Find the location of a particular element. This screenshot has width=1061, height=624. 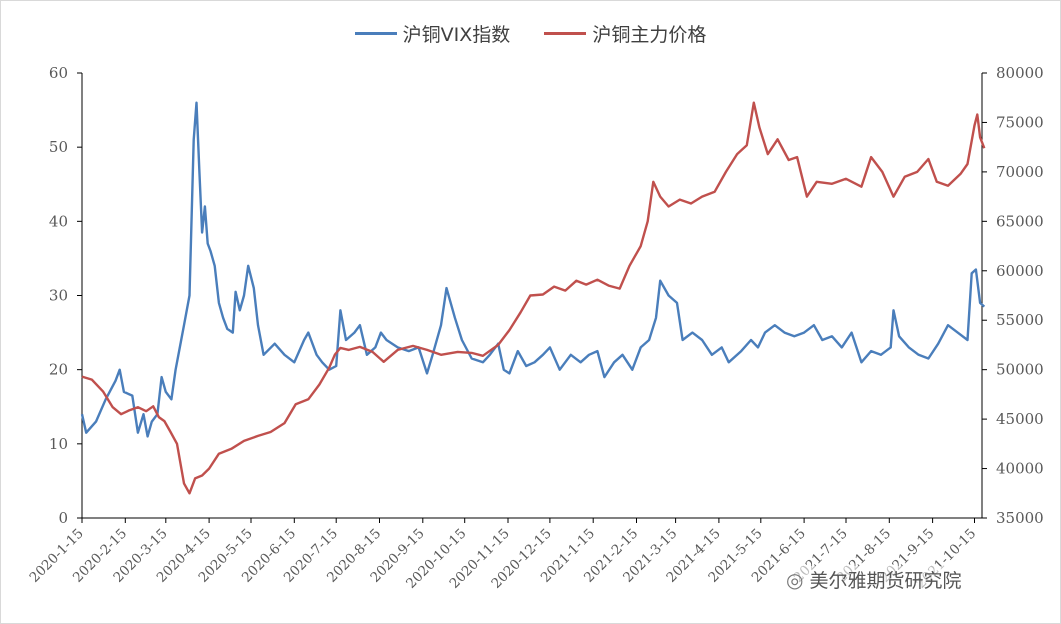

y-right-tick-label: 50000 is located at coordinates (1020, 370).